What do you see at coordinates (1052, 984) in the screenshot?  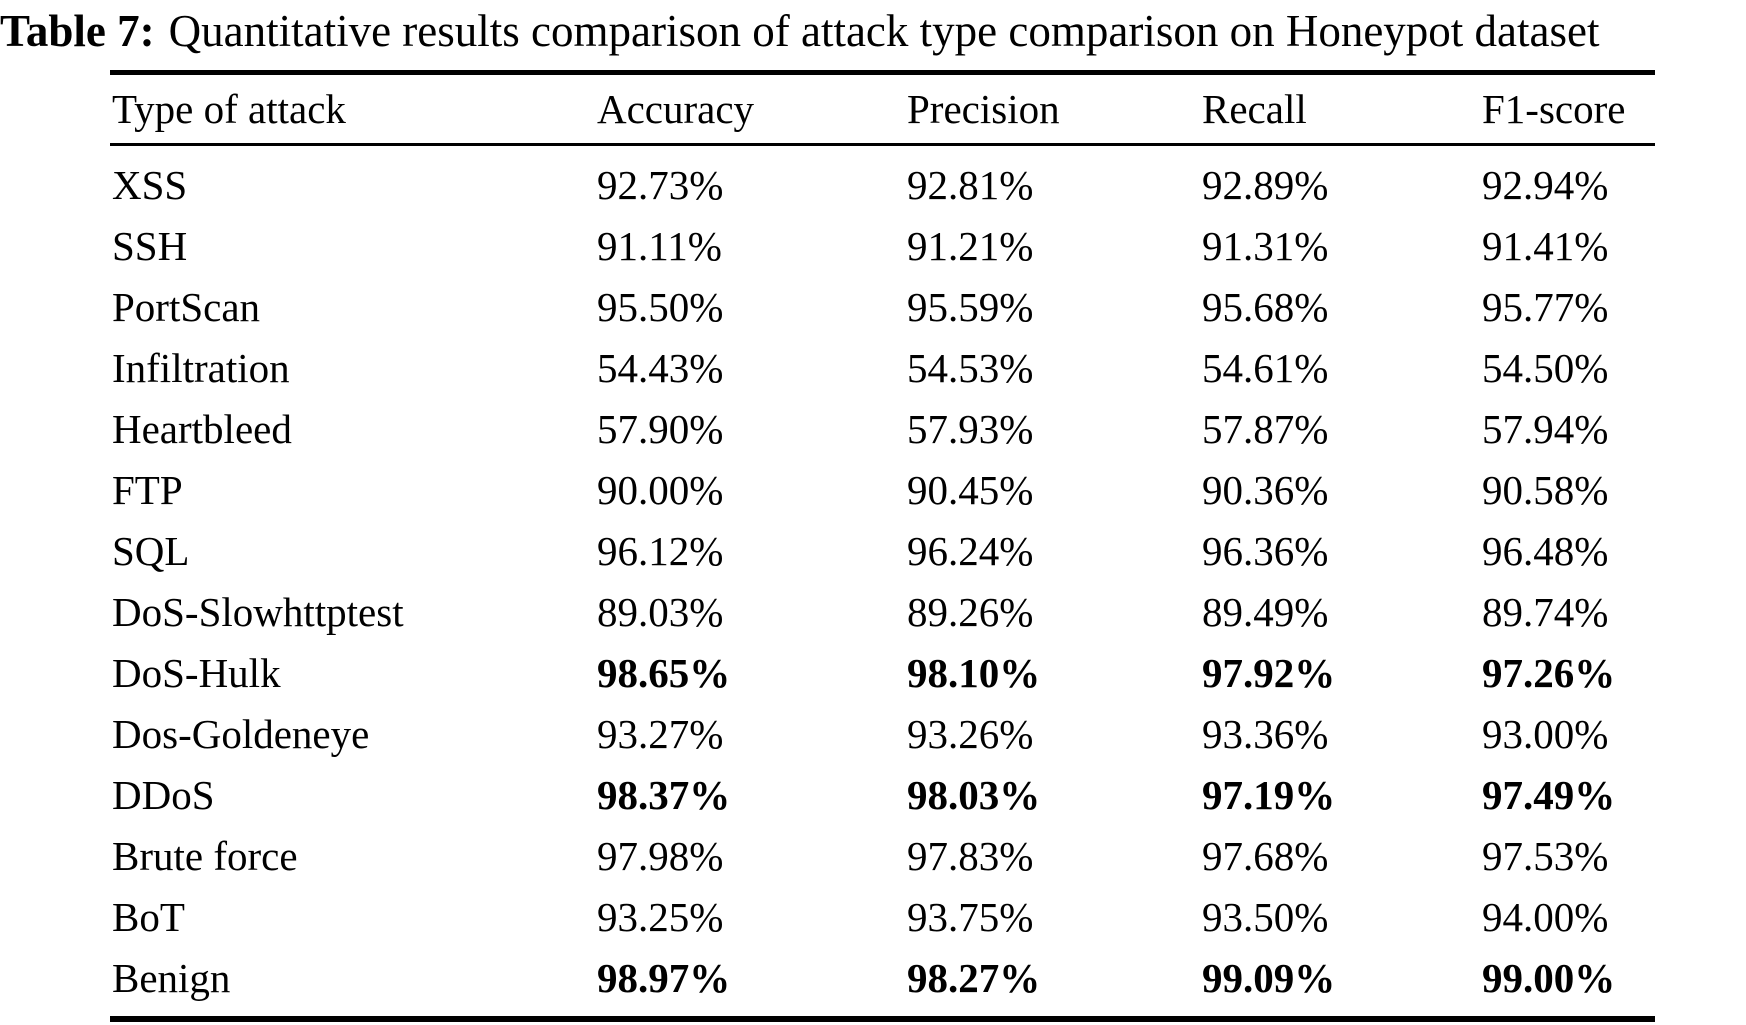 I see `metric-value-cell: 98.27%` at bounding box center [1052, 984].